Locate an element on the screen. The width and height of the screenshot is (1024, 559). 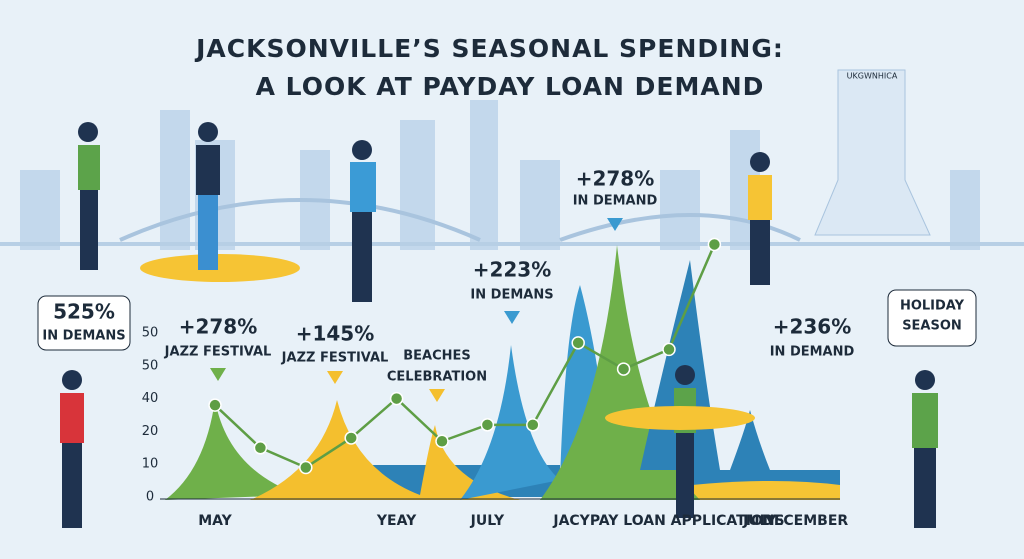
annotation: +145% is located at coordinates (335, 334).